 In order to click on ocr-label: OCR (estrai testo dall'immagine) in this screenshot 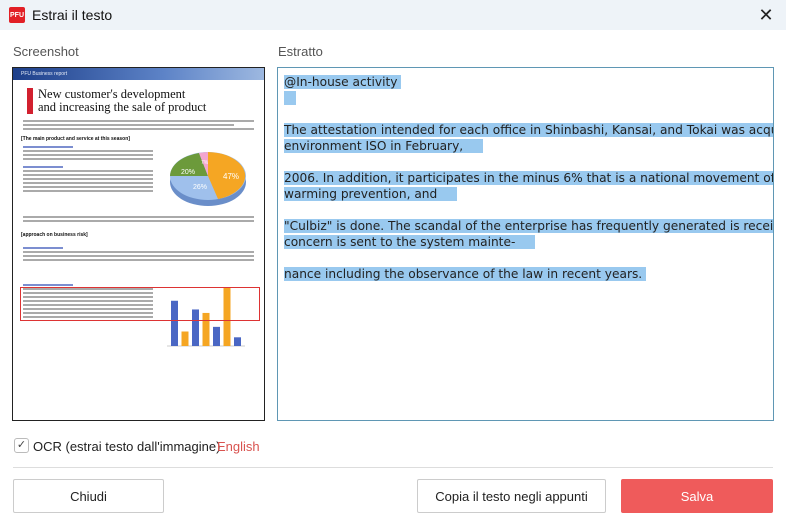, I will do `click(127, 446)`.